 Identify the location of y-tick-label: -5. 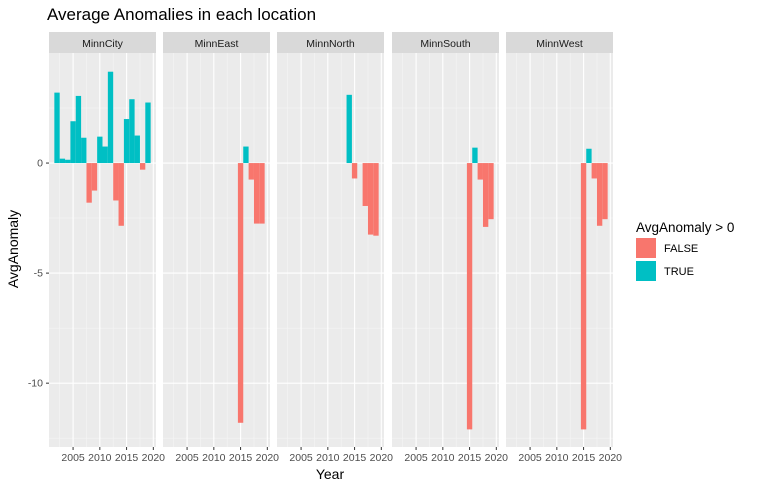
(38, 274).